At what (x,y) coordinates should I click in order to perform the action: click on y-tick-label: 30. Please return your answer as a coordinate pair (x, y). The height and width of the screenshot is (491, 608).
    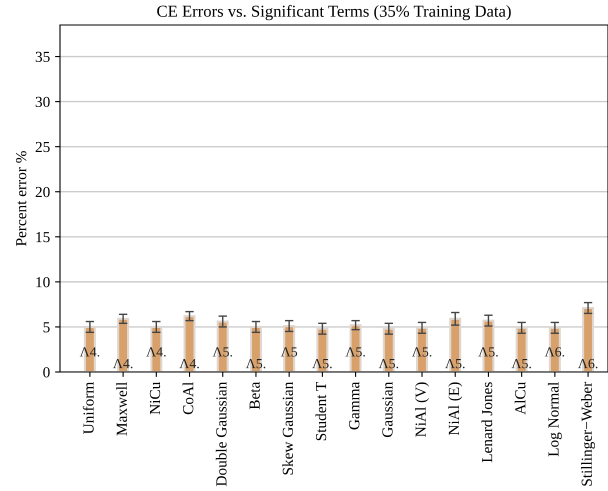
    Looking at the image, I should click on (43, 102).